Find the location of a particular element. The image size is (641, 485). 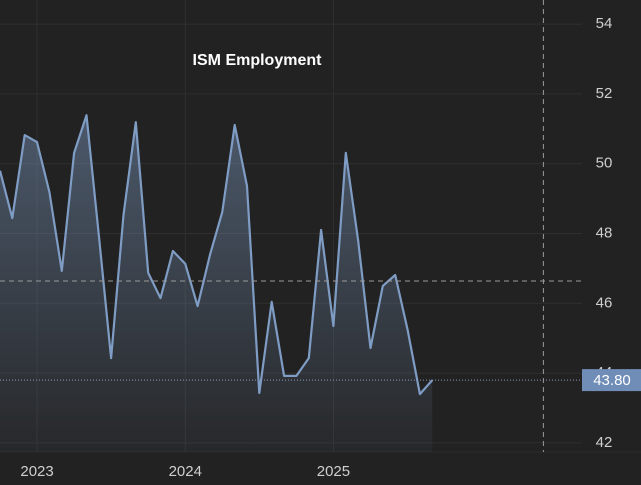

last-value-label: 43.80 is located at coordinates (612, 380).